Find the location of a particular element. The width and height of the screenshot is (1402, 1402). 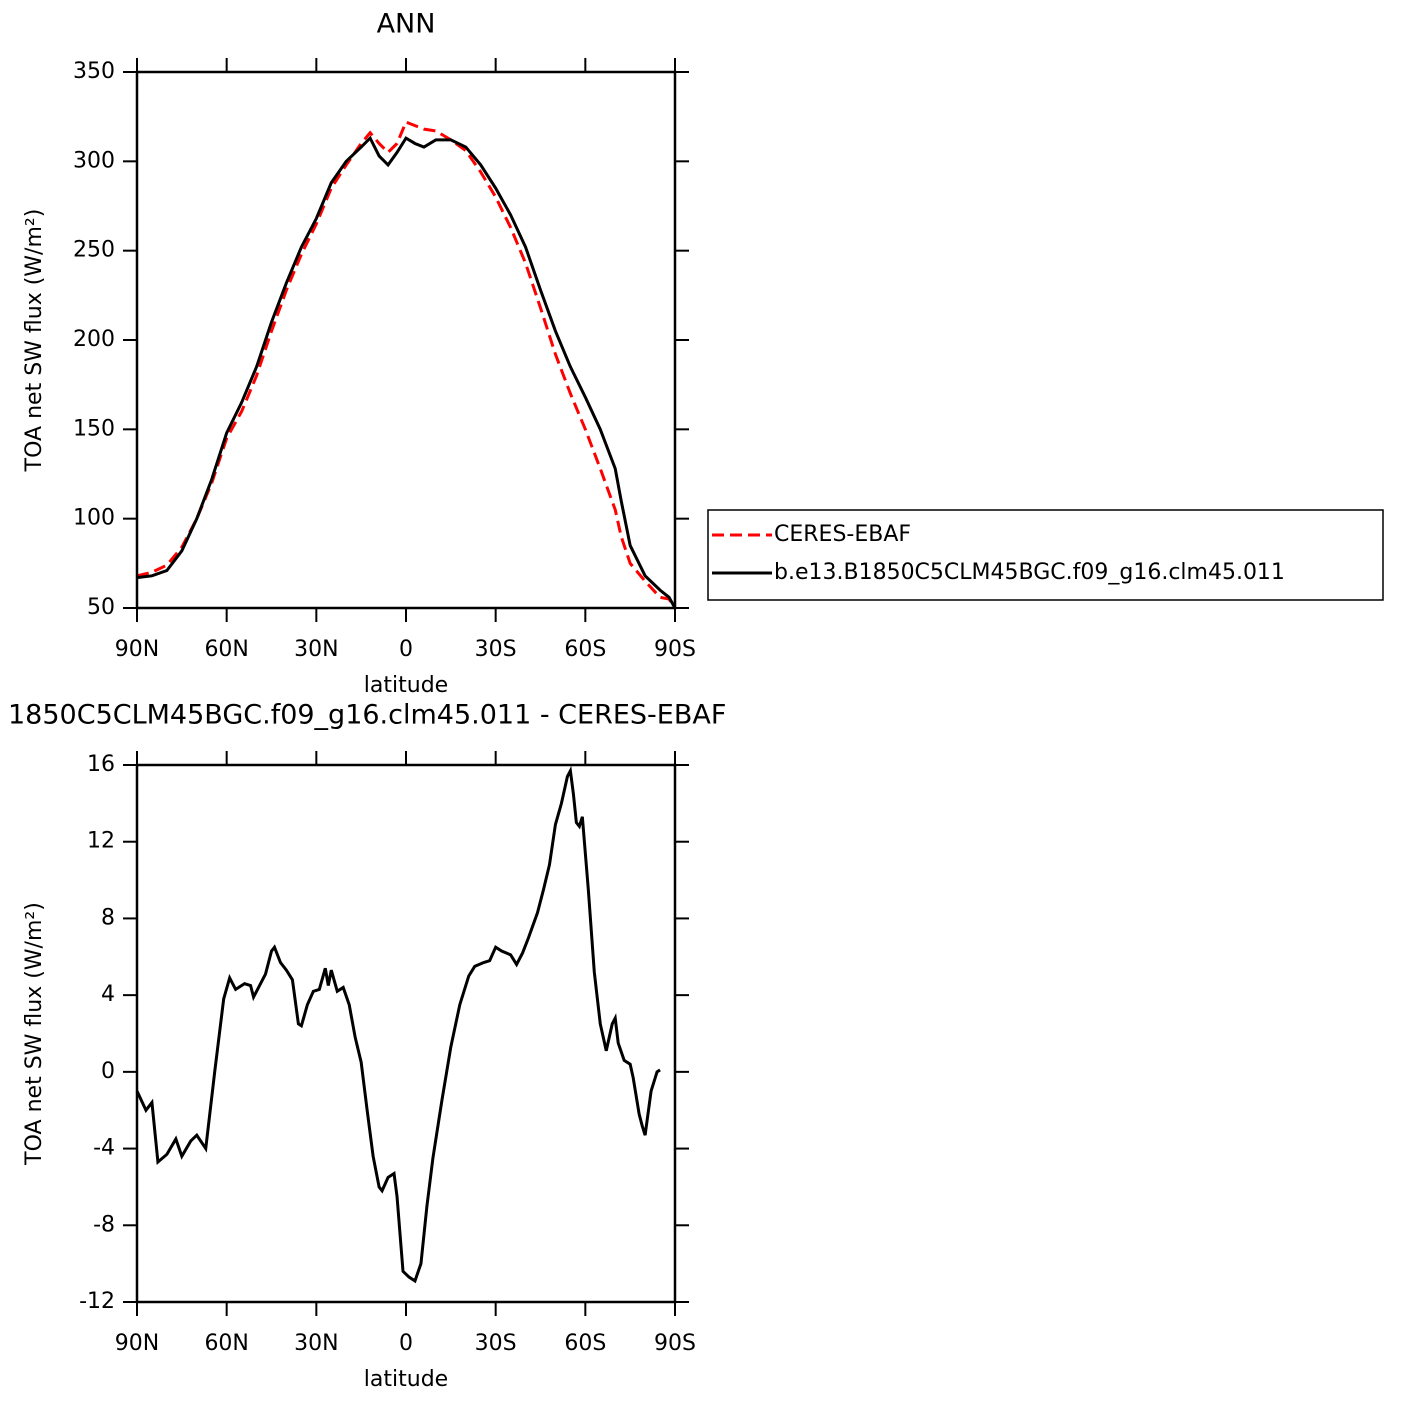

y-tick-label: 12 is located at coordinates (101, 841).